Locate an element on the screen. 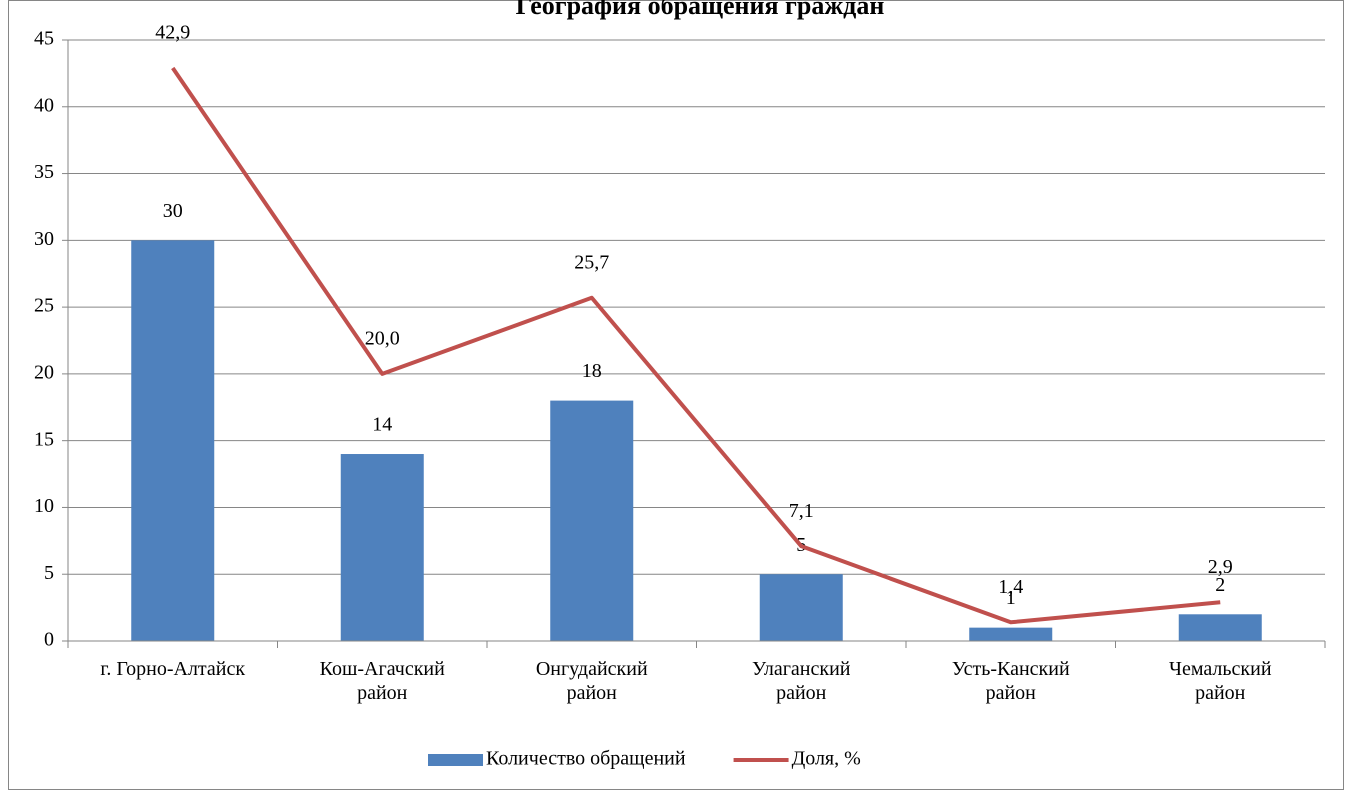  legend-label: Доля, % is located at coordinates (826, 759).